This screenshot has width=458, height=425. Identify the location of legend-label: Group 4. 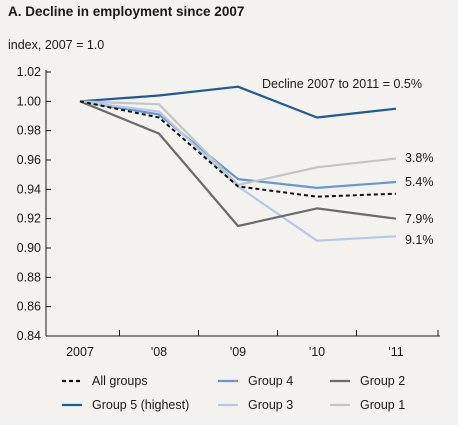
(270, 381).